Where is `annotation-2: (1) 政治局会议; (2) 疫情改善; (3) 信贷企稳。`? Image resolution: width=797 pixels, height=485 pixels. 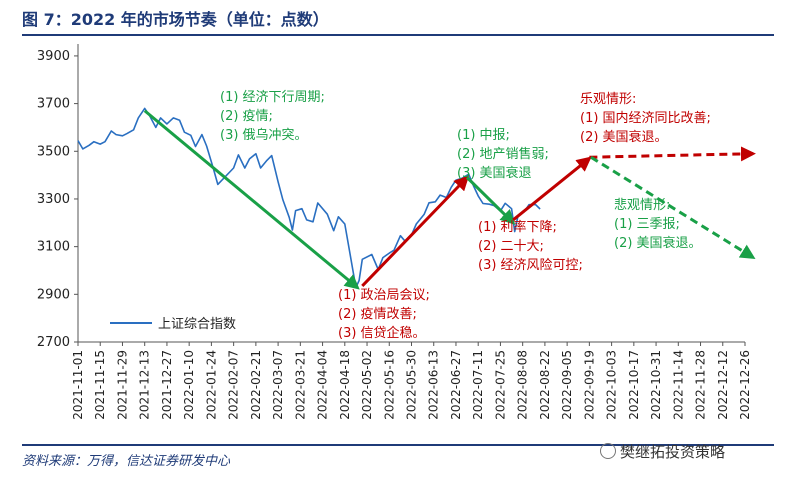 annotation-2: (1) 政治局会议; (2) 疫情改善; (3) 信贷企稳。 is located at coordinates (384, 314).